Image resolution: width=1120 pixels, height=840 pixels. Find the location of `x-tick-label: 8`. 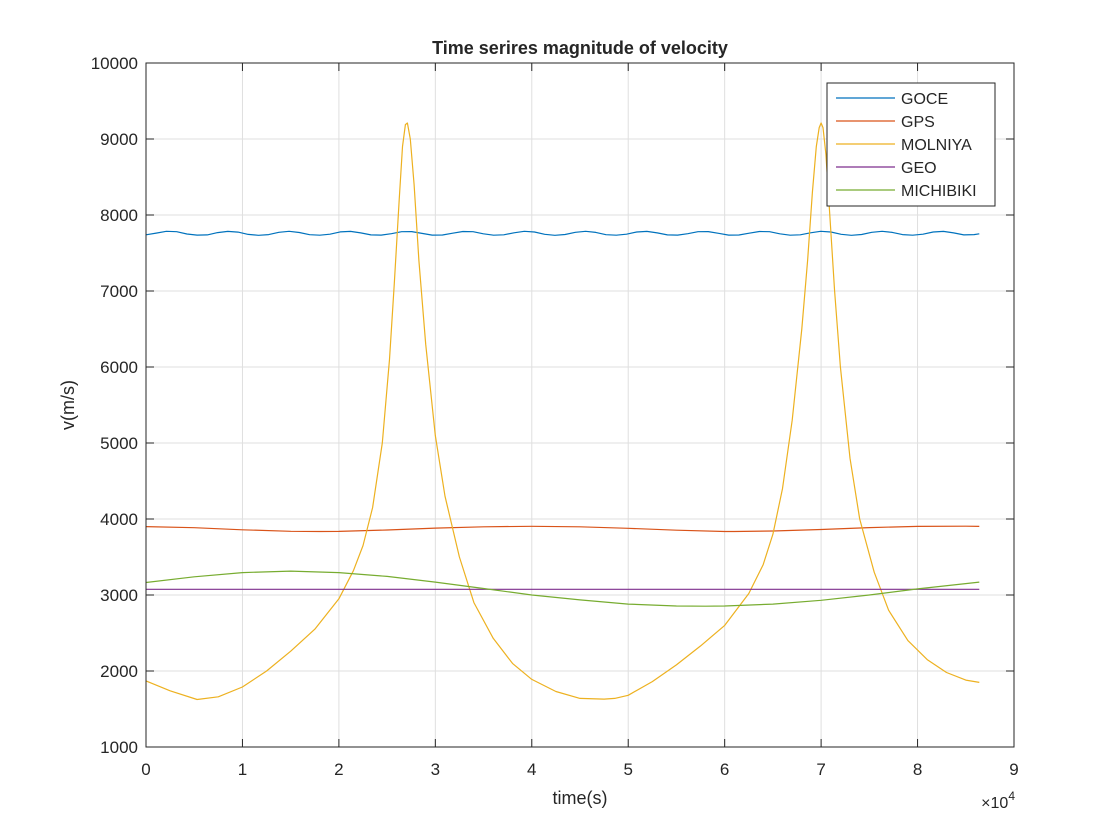

x-tick-label: 8 is located at coordinates (917, 769).